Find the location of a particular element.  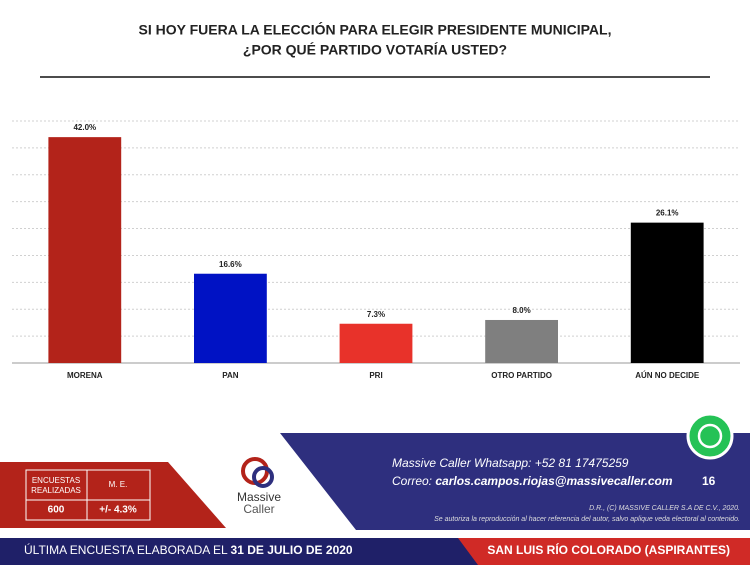

page-number: 16 is located at coordinates (709, 481).